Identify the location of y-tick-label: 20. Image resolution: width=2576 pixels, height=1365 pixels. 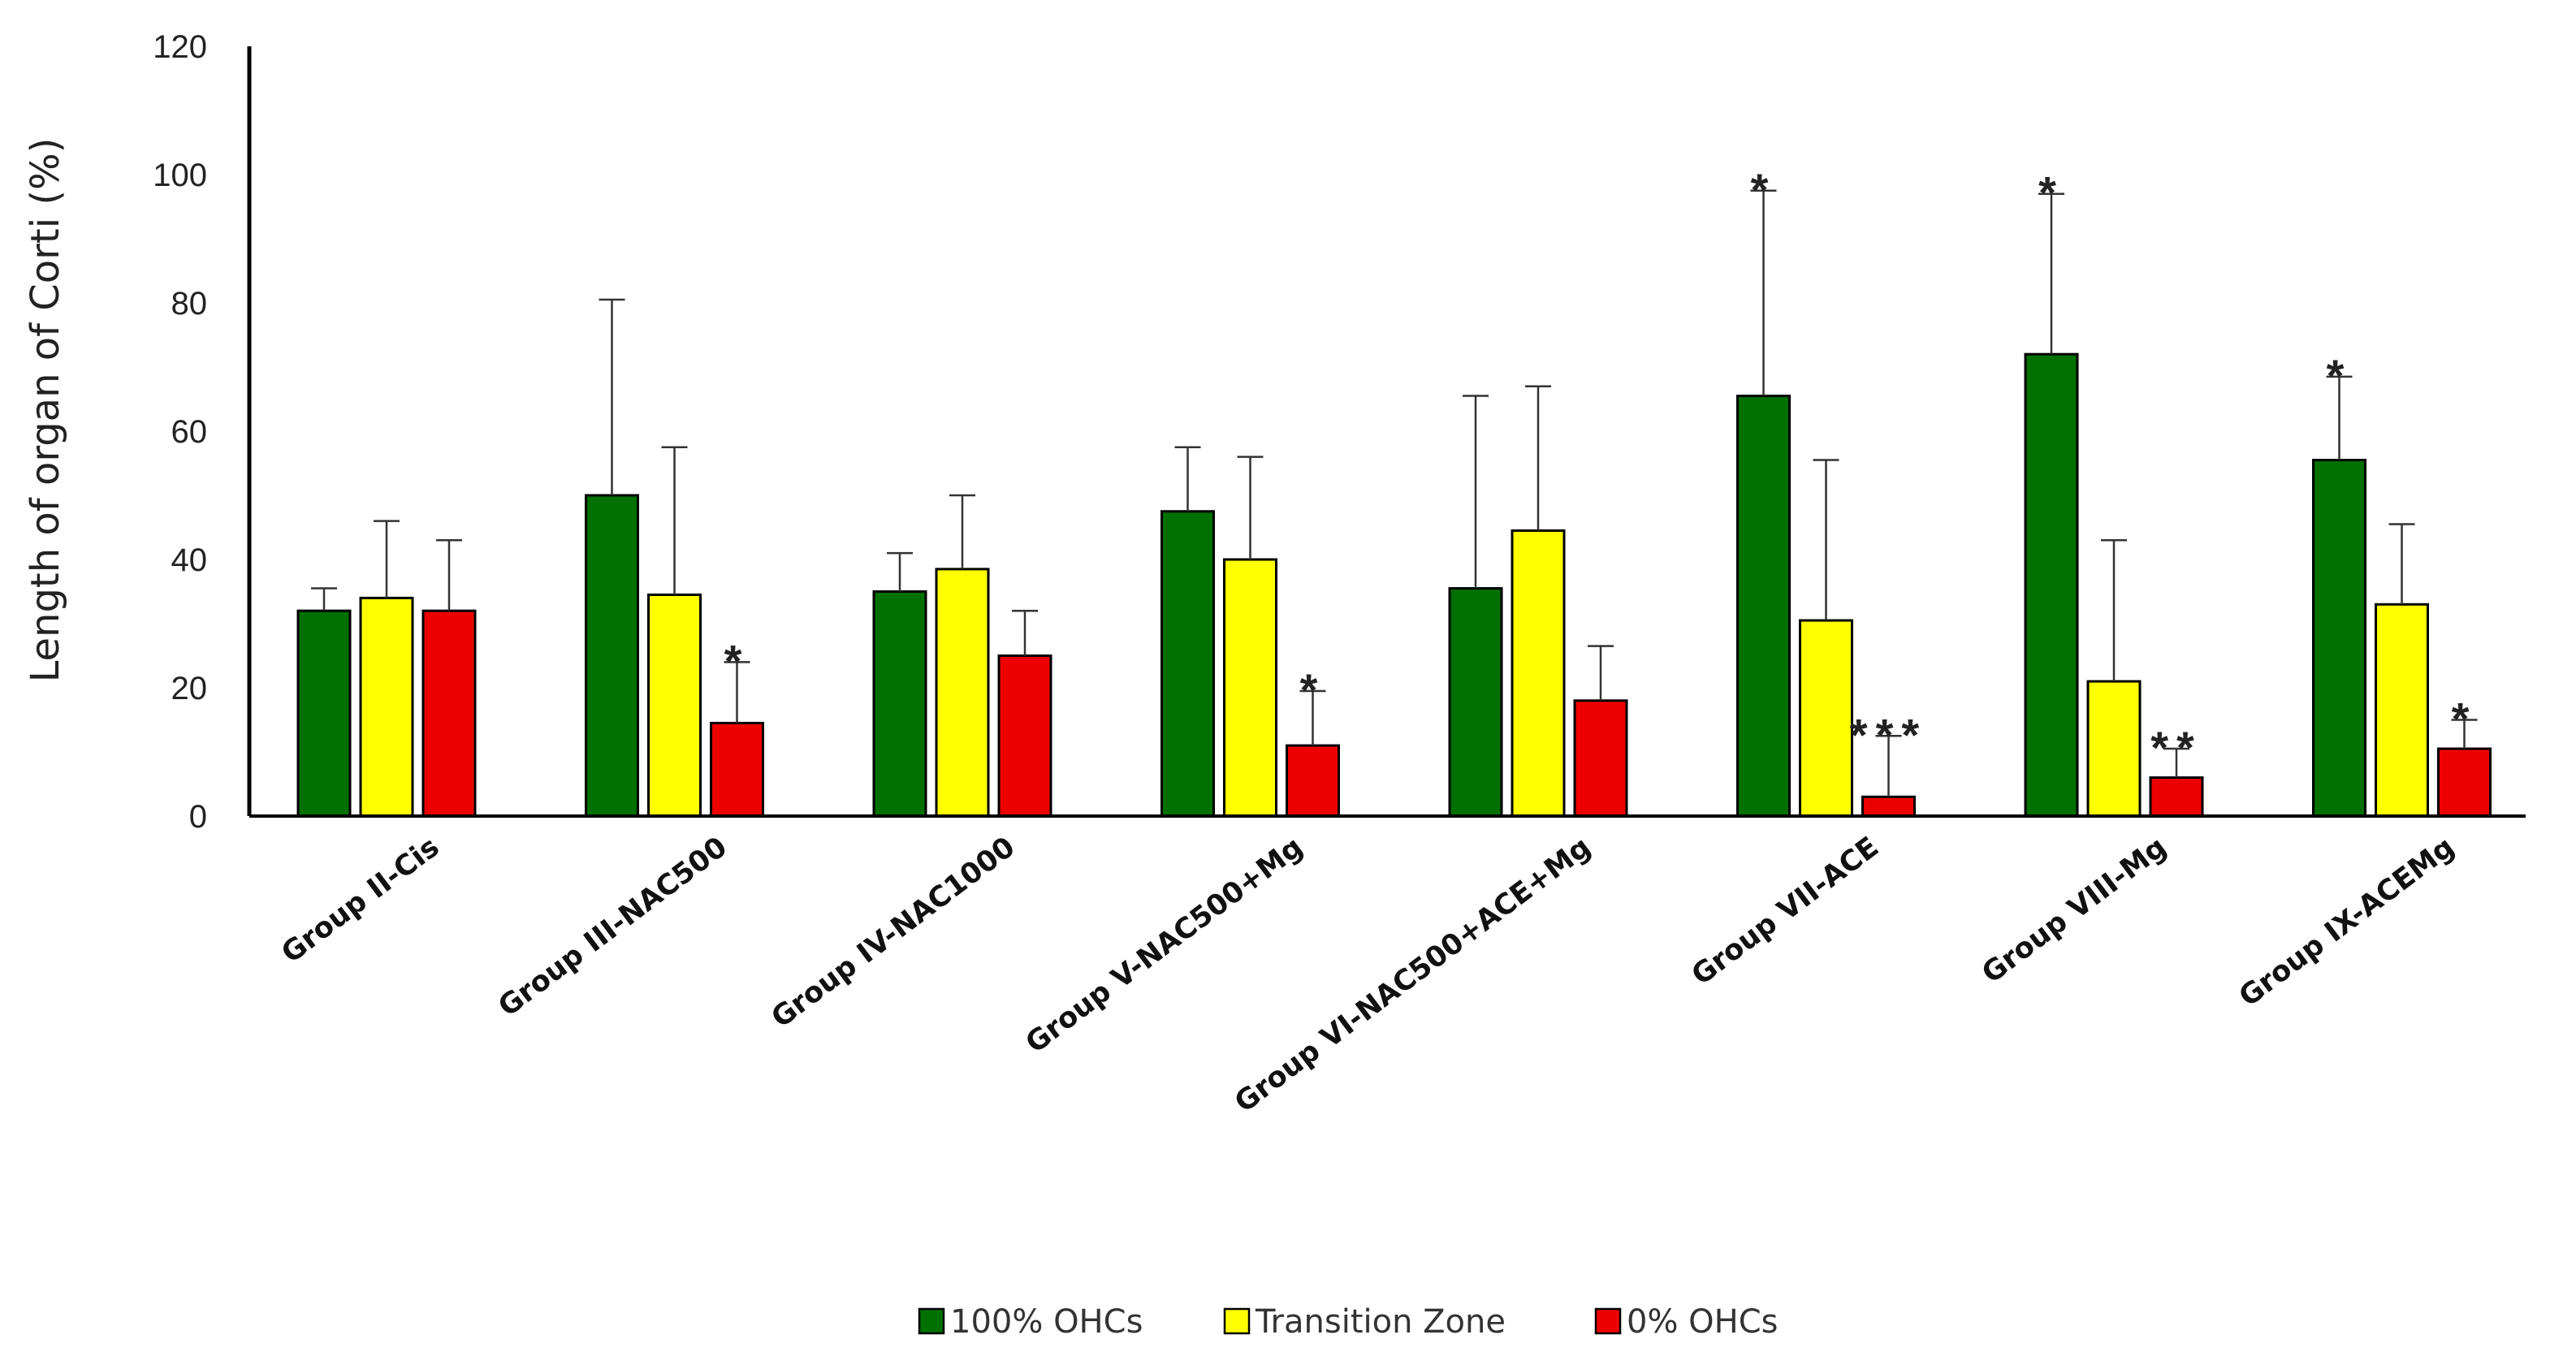
(189, 688).